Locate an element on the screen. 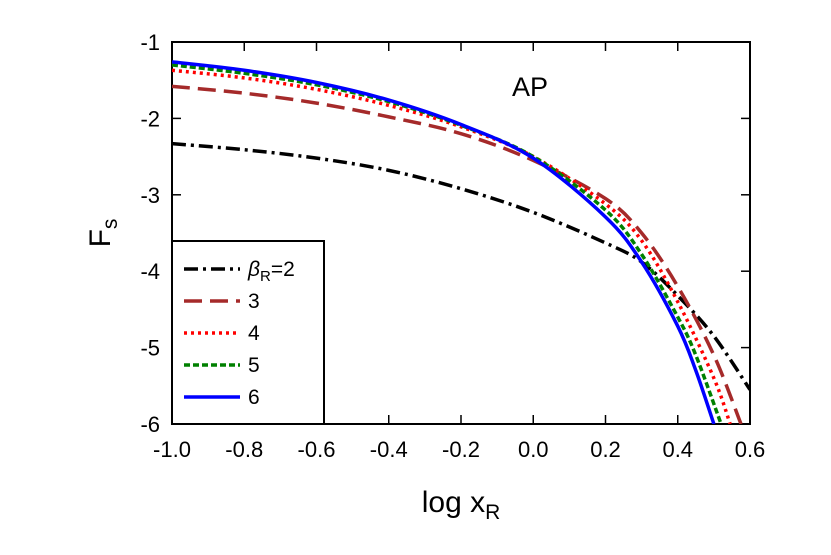  x-tick-label: -1.0 is located at coordinates (172, 449).